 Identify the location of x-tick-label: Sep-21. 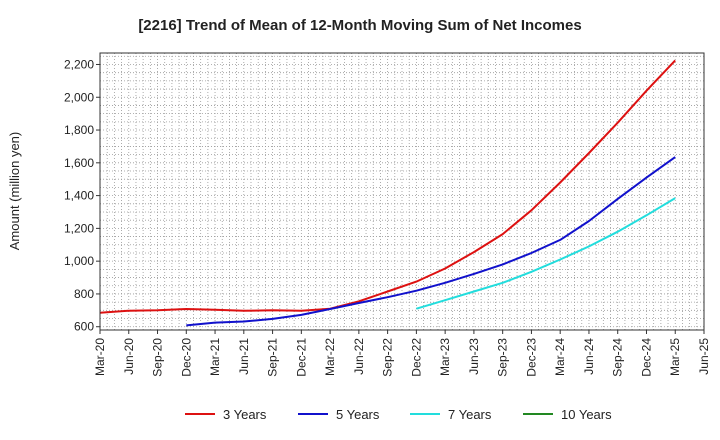
(273, 357).